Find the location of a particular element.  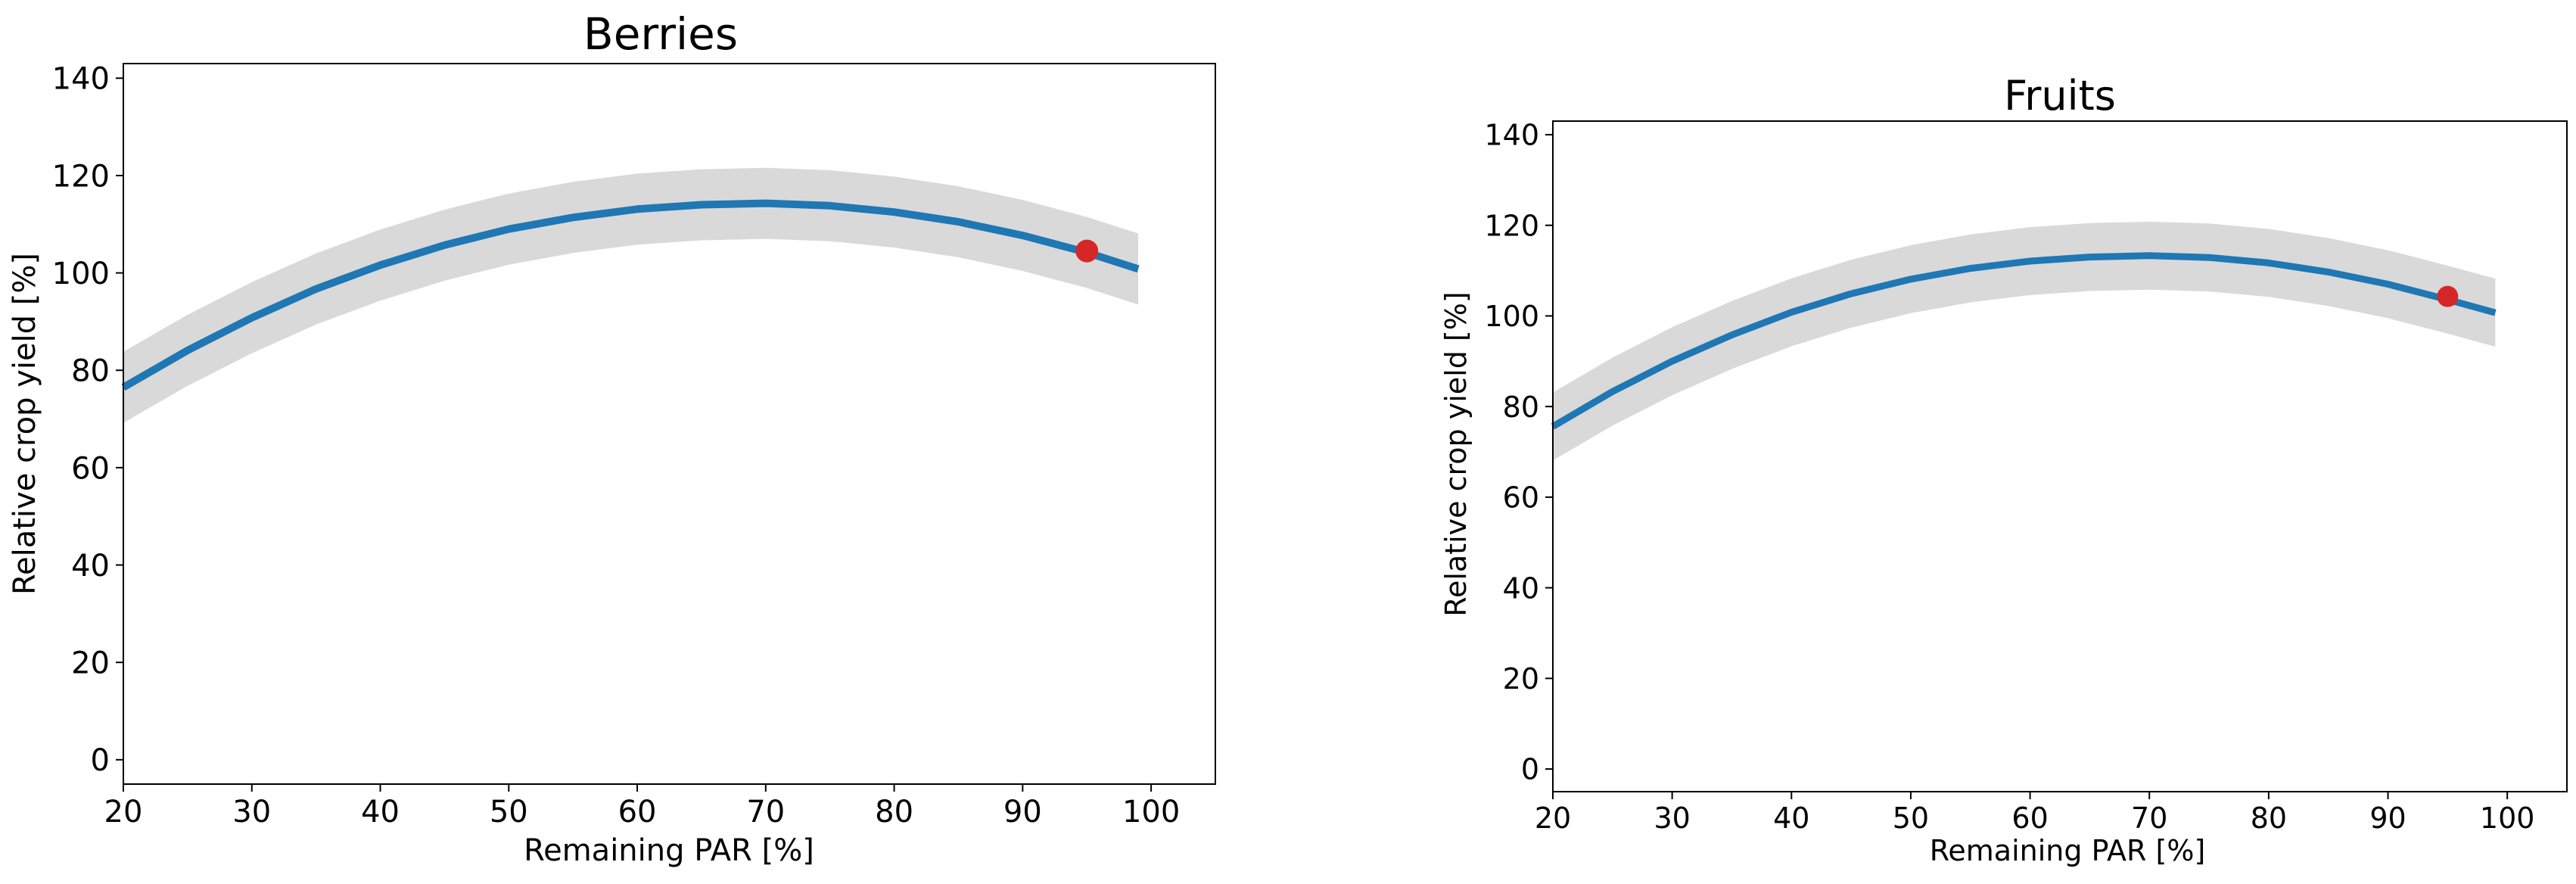

chart-title: Fruits is located at coordinates (2060, 96).